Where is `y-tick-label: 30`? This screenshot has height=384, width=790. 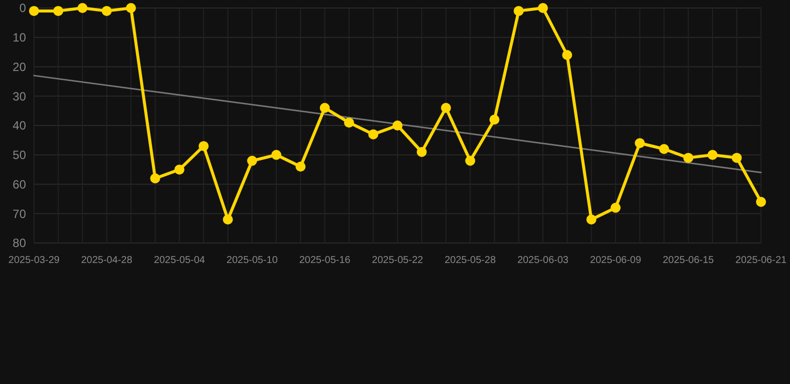 y-tick-label: 30 is located at coordinates (19, 96).